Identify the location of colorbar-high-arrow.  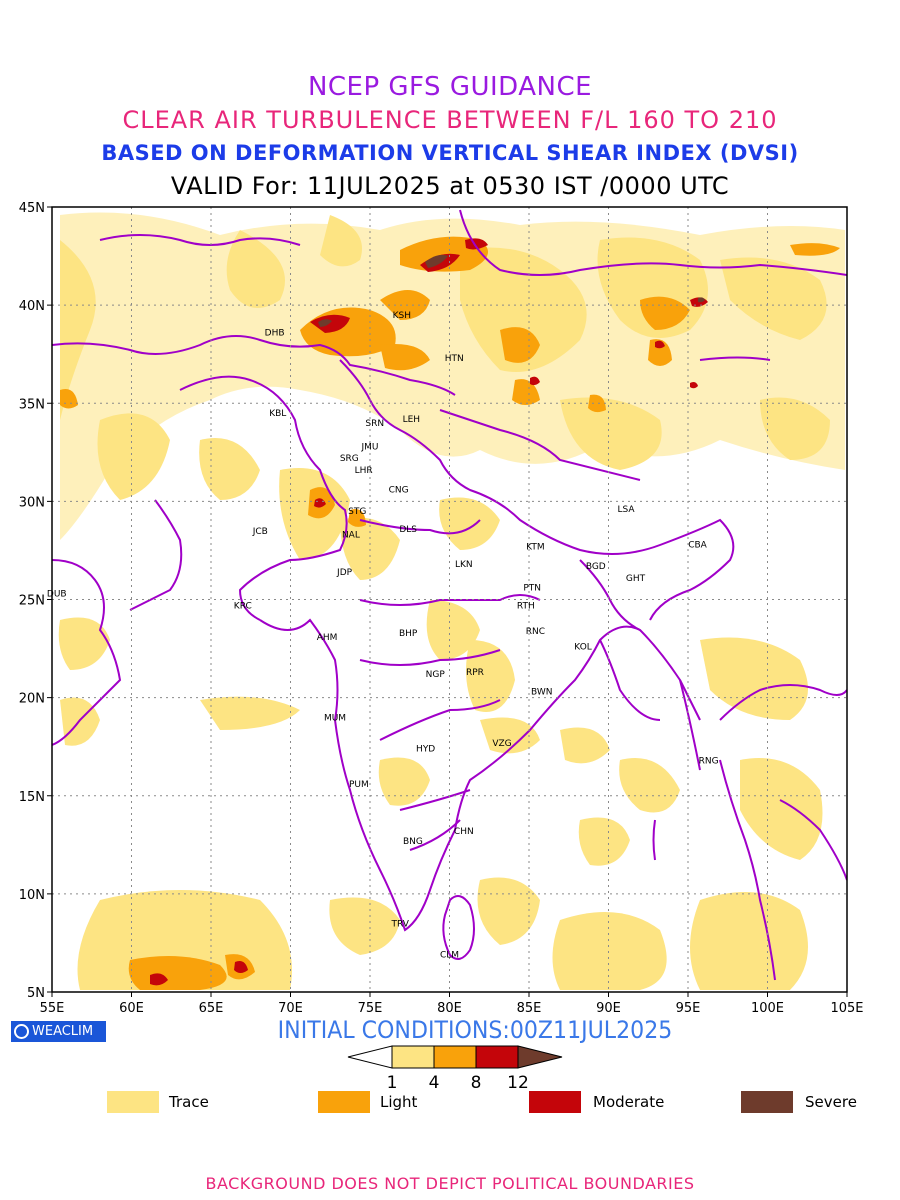
(540, 1057).